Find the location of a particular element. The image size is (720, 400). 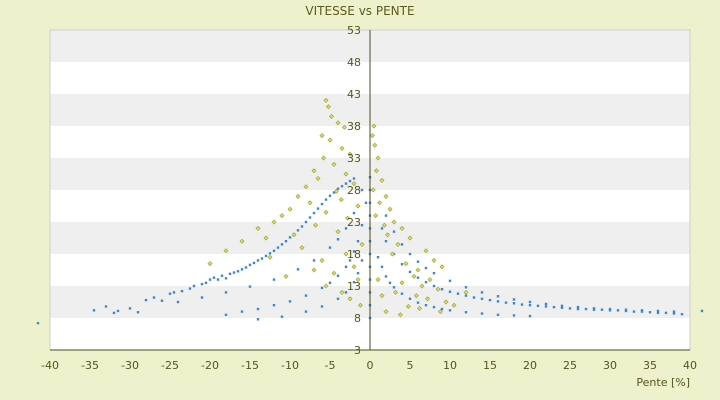

y-tick-label: 23 is located at coordinates (354, 222).